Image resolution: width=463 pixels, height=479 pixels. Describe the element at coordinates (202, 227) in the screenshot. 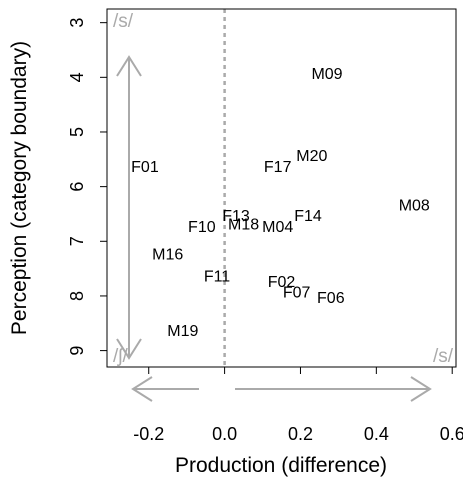

I see `point-f10: F10` at that location.